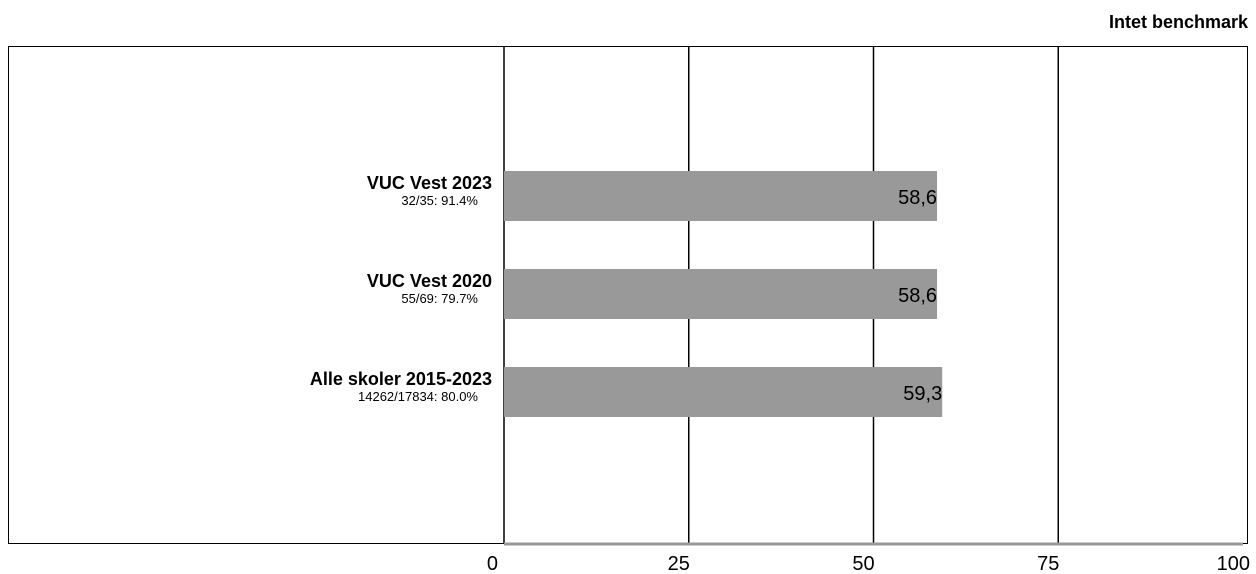 The width and height of the screenshot is (1256, 574). What do you see at coordinates (439, 298) in the screenshot?
I see `category-detail: 55/69: 79.7%` at bounding box center [439, 298].